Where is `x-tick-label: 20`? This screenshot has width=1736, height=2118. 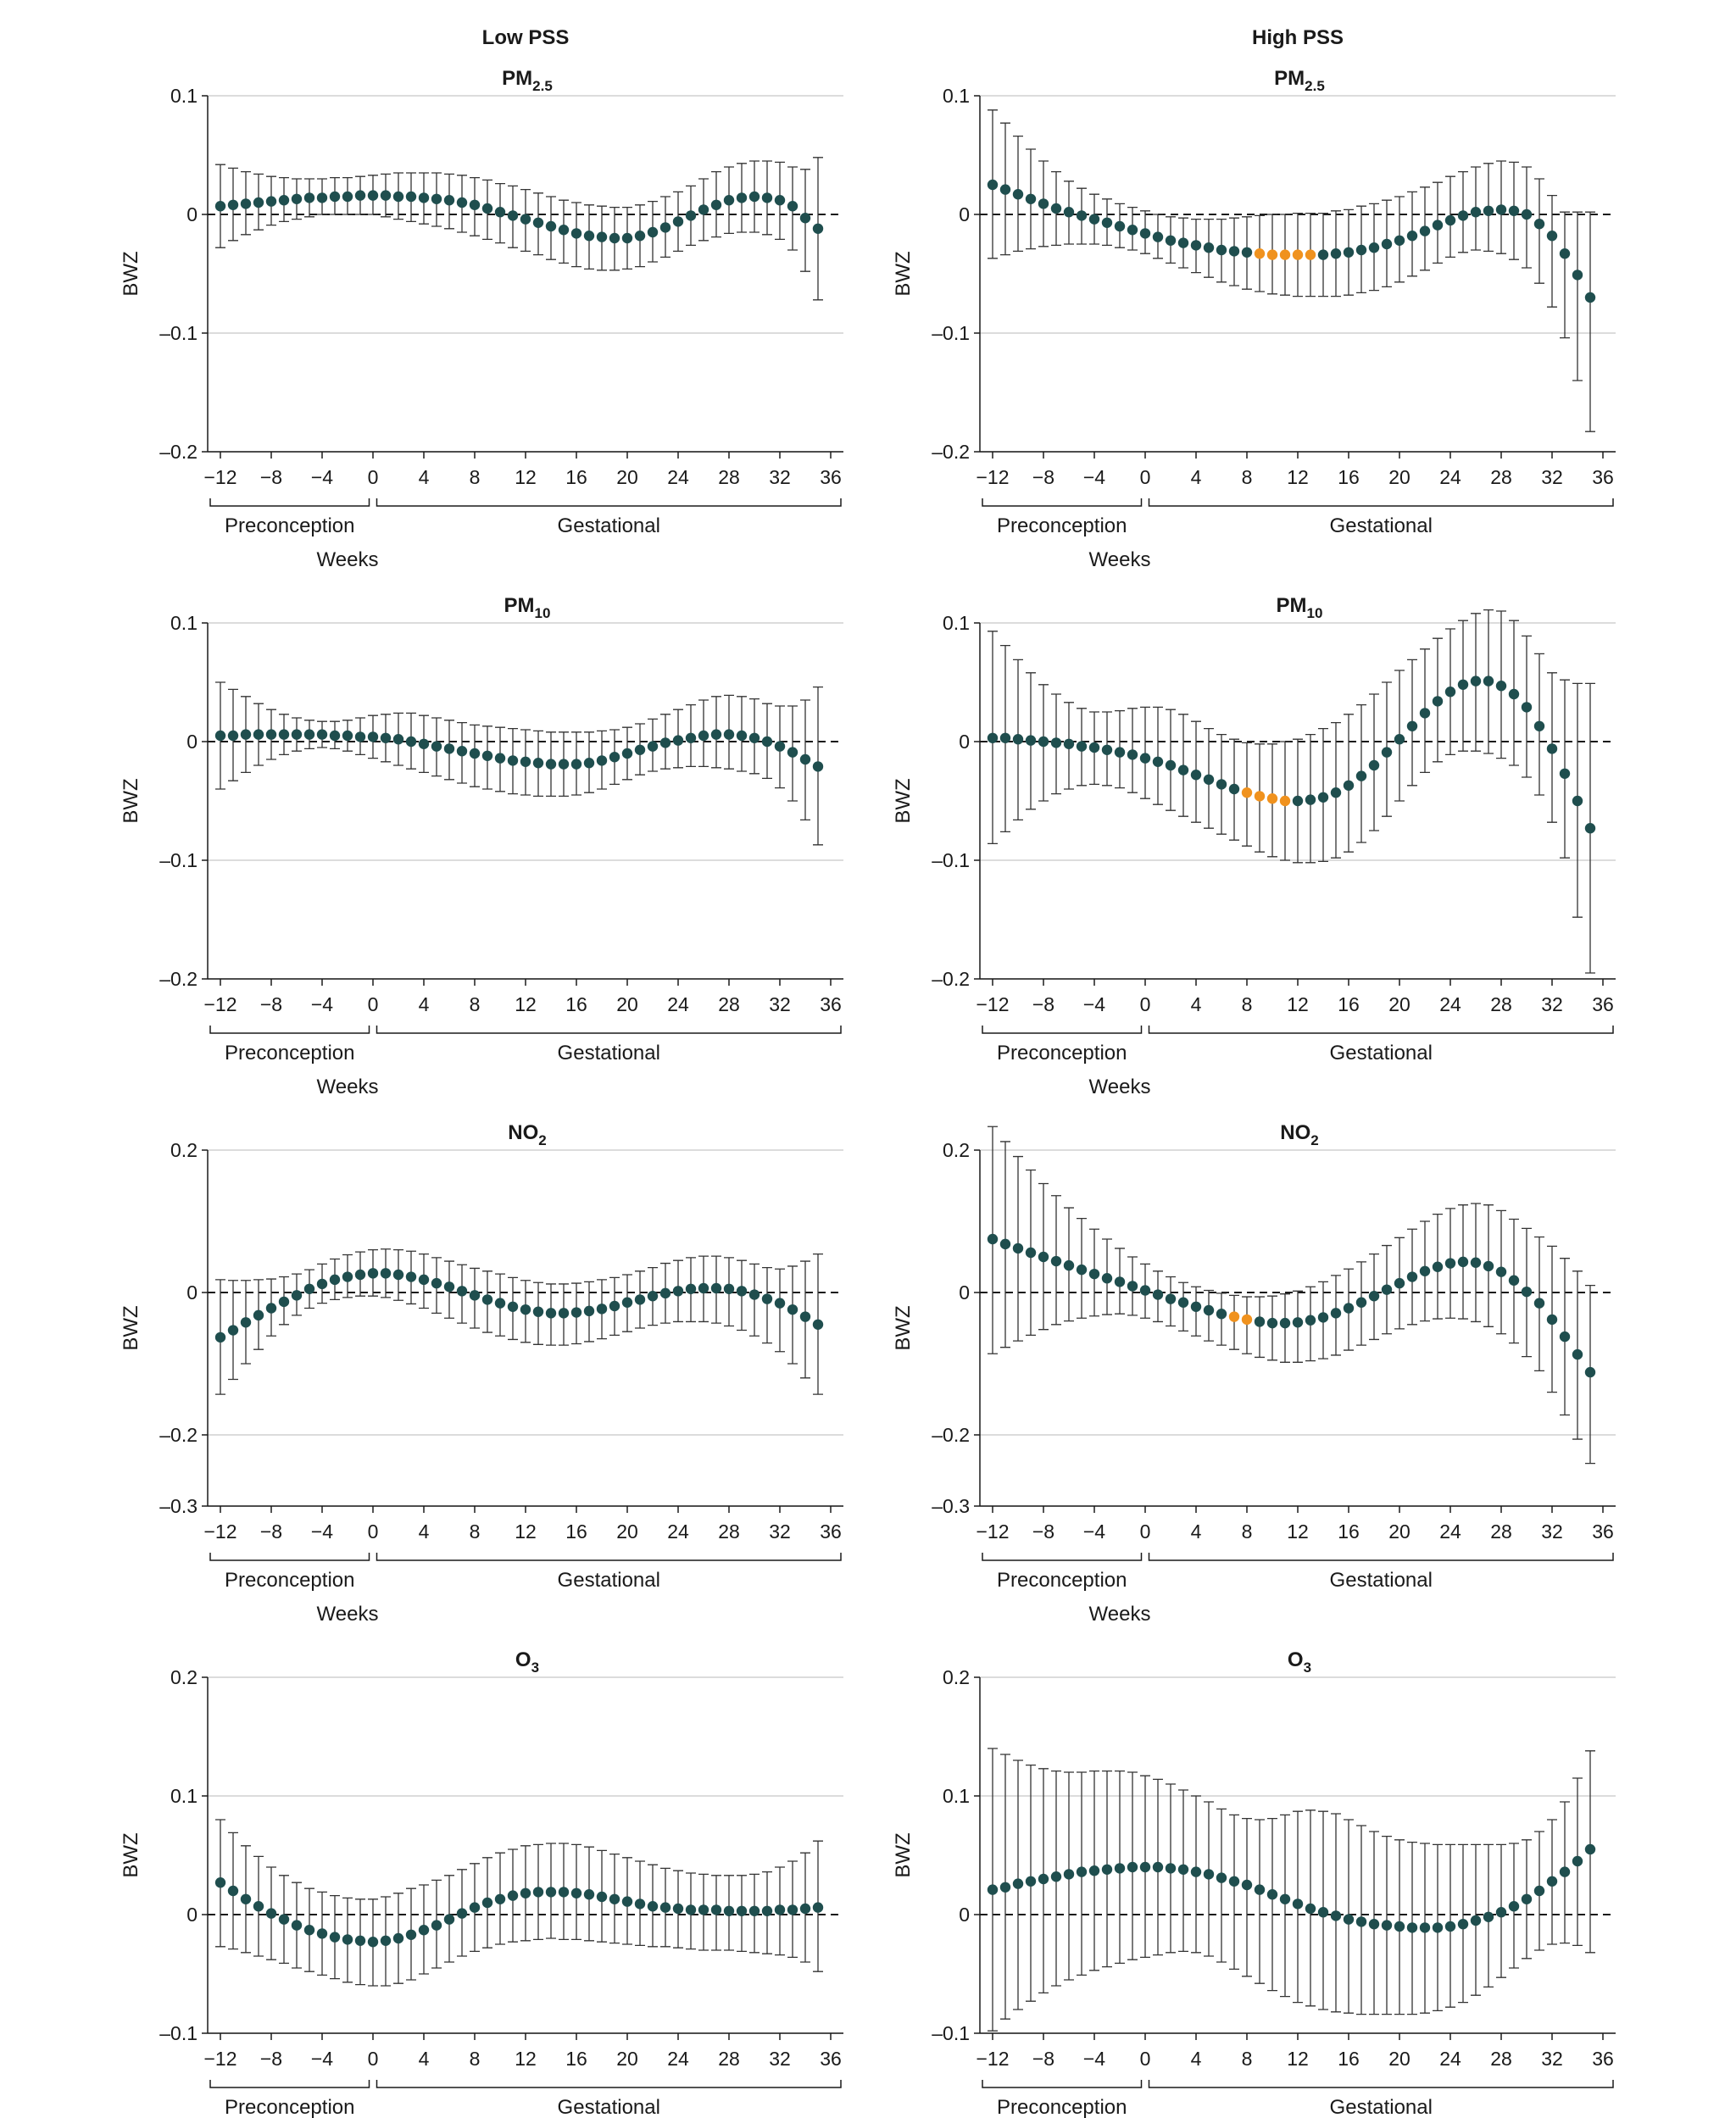
x-tick-label: 20 is located at coordinates (1399, 1004).